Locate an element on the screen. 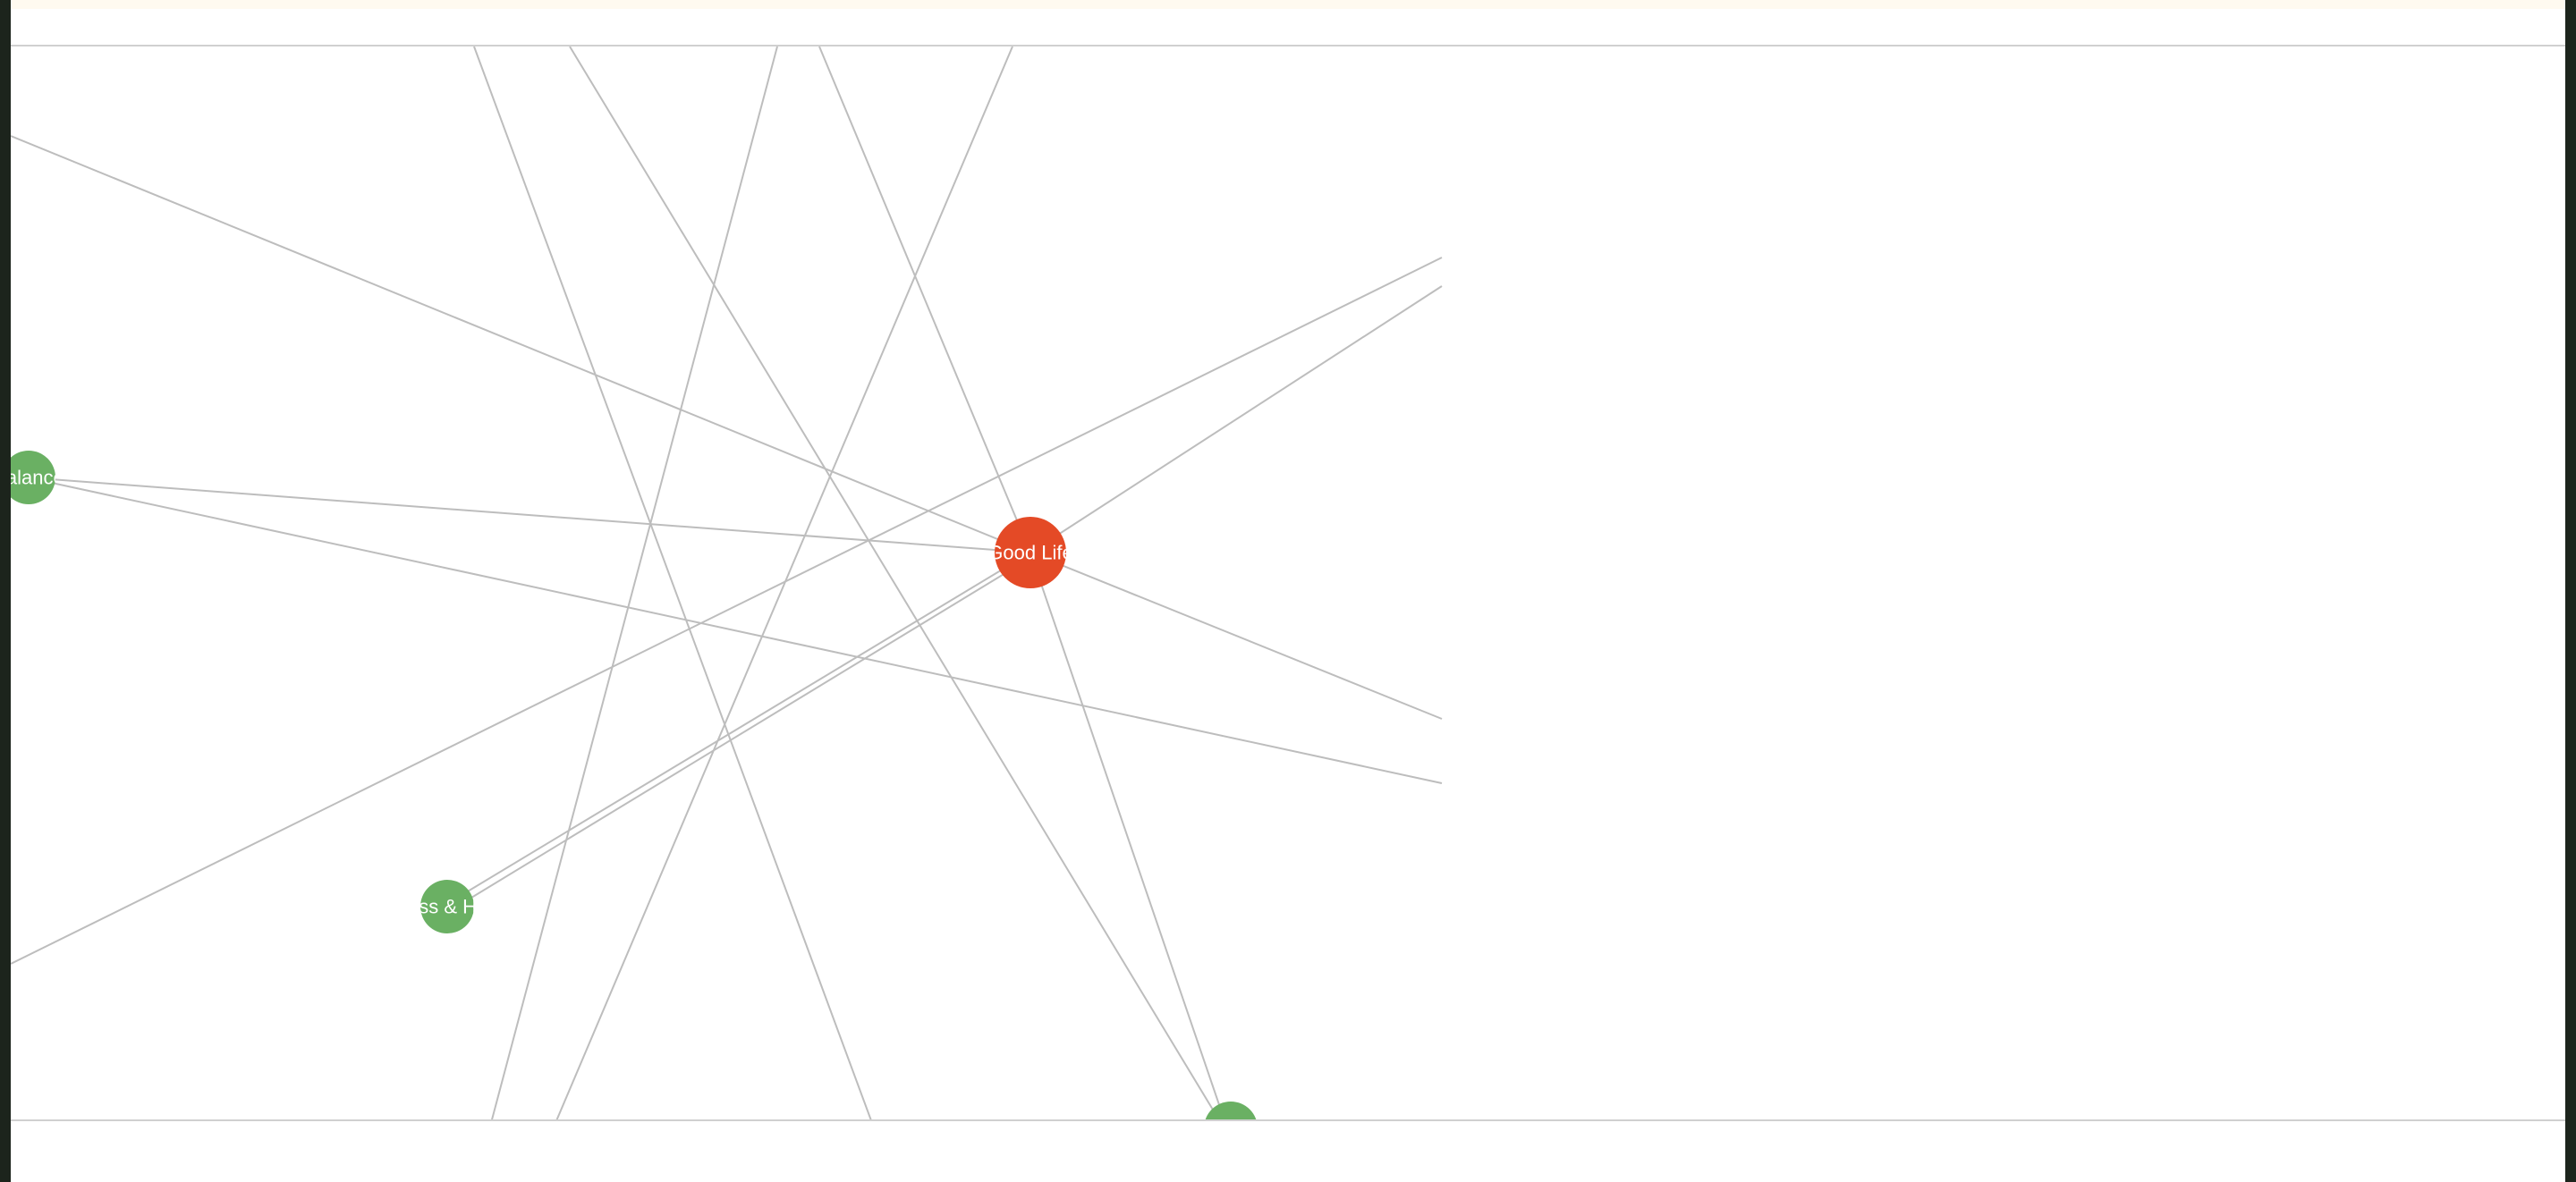 Image resolution: width=2576 pixels, height=1182 pixels. node-label: Fitness & Health is located at coordinates (447, 907).